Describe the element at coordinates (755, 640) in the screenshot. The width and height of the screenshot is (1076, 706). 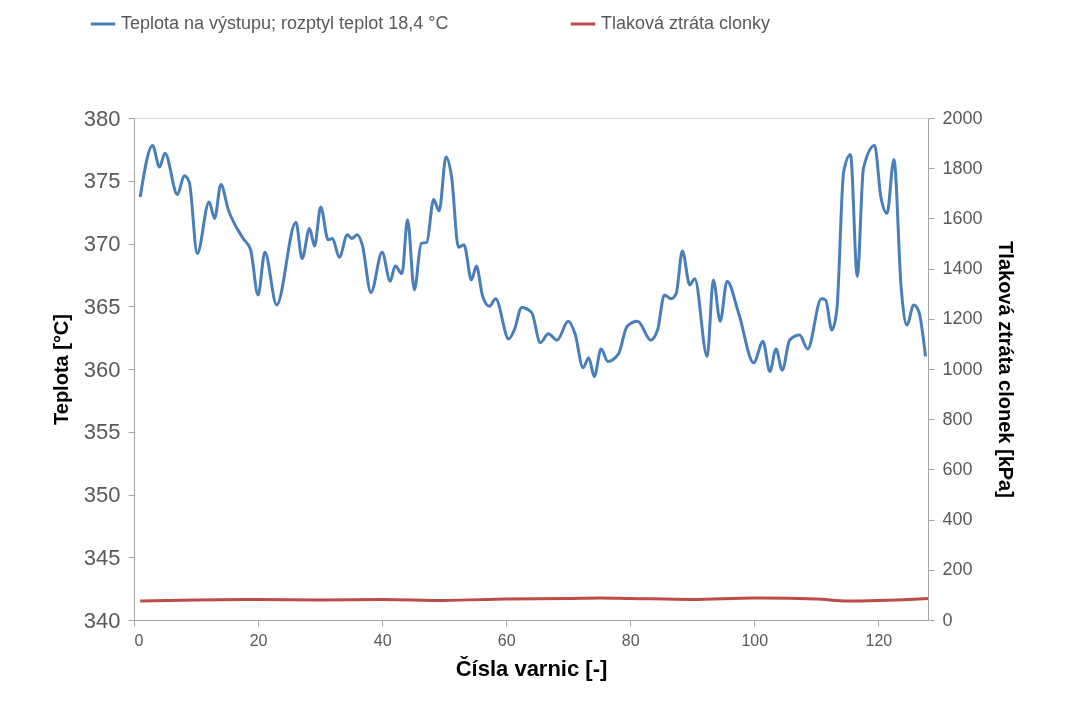
I see `x-tick-label: 100` at that location.